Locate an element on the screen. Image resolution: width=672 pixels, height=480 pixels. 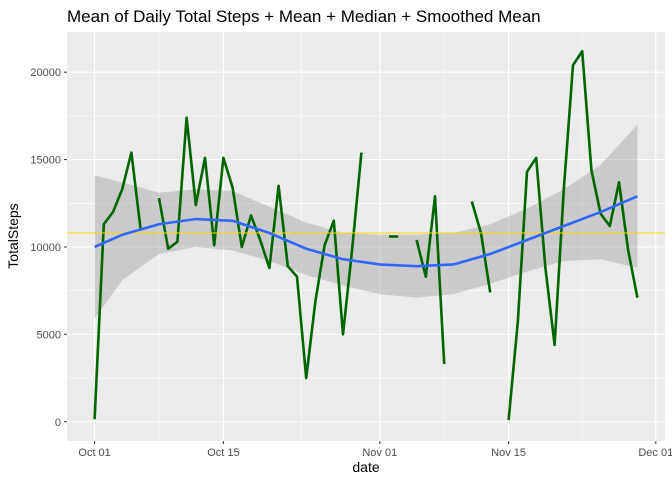
x-tick-label: Dec 01 is located at coordinates (655, 453).